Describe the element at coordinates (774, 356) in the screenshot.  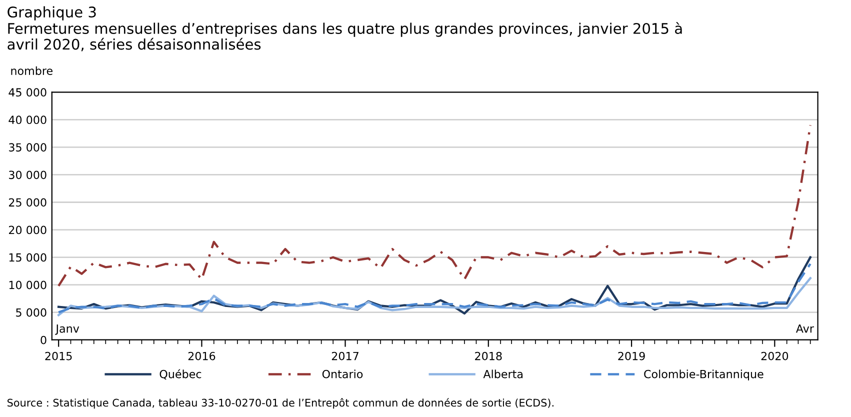
I see `x-tick-label: 2020` at that location.